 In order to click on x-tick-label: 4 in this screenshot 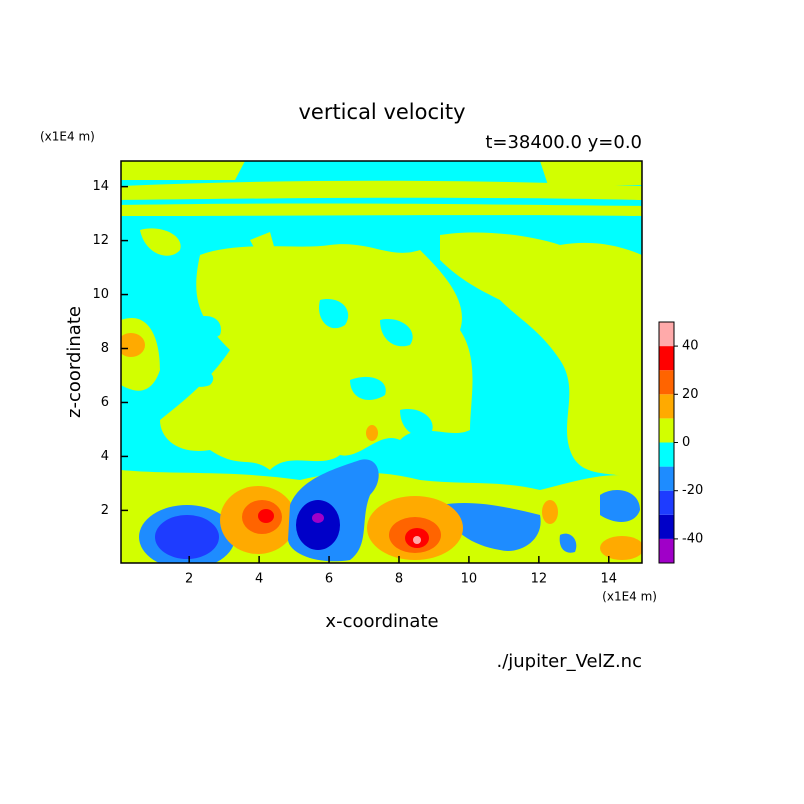, I will do `click(259, 579)`.